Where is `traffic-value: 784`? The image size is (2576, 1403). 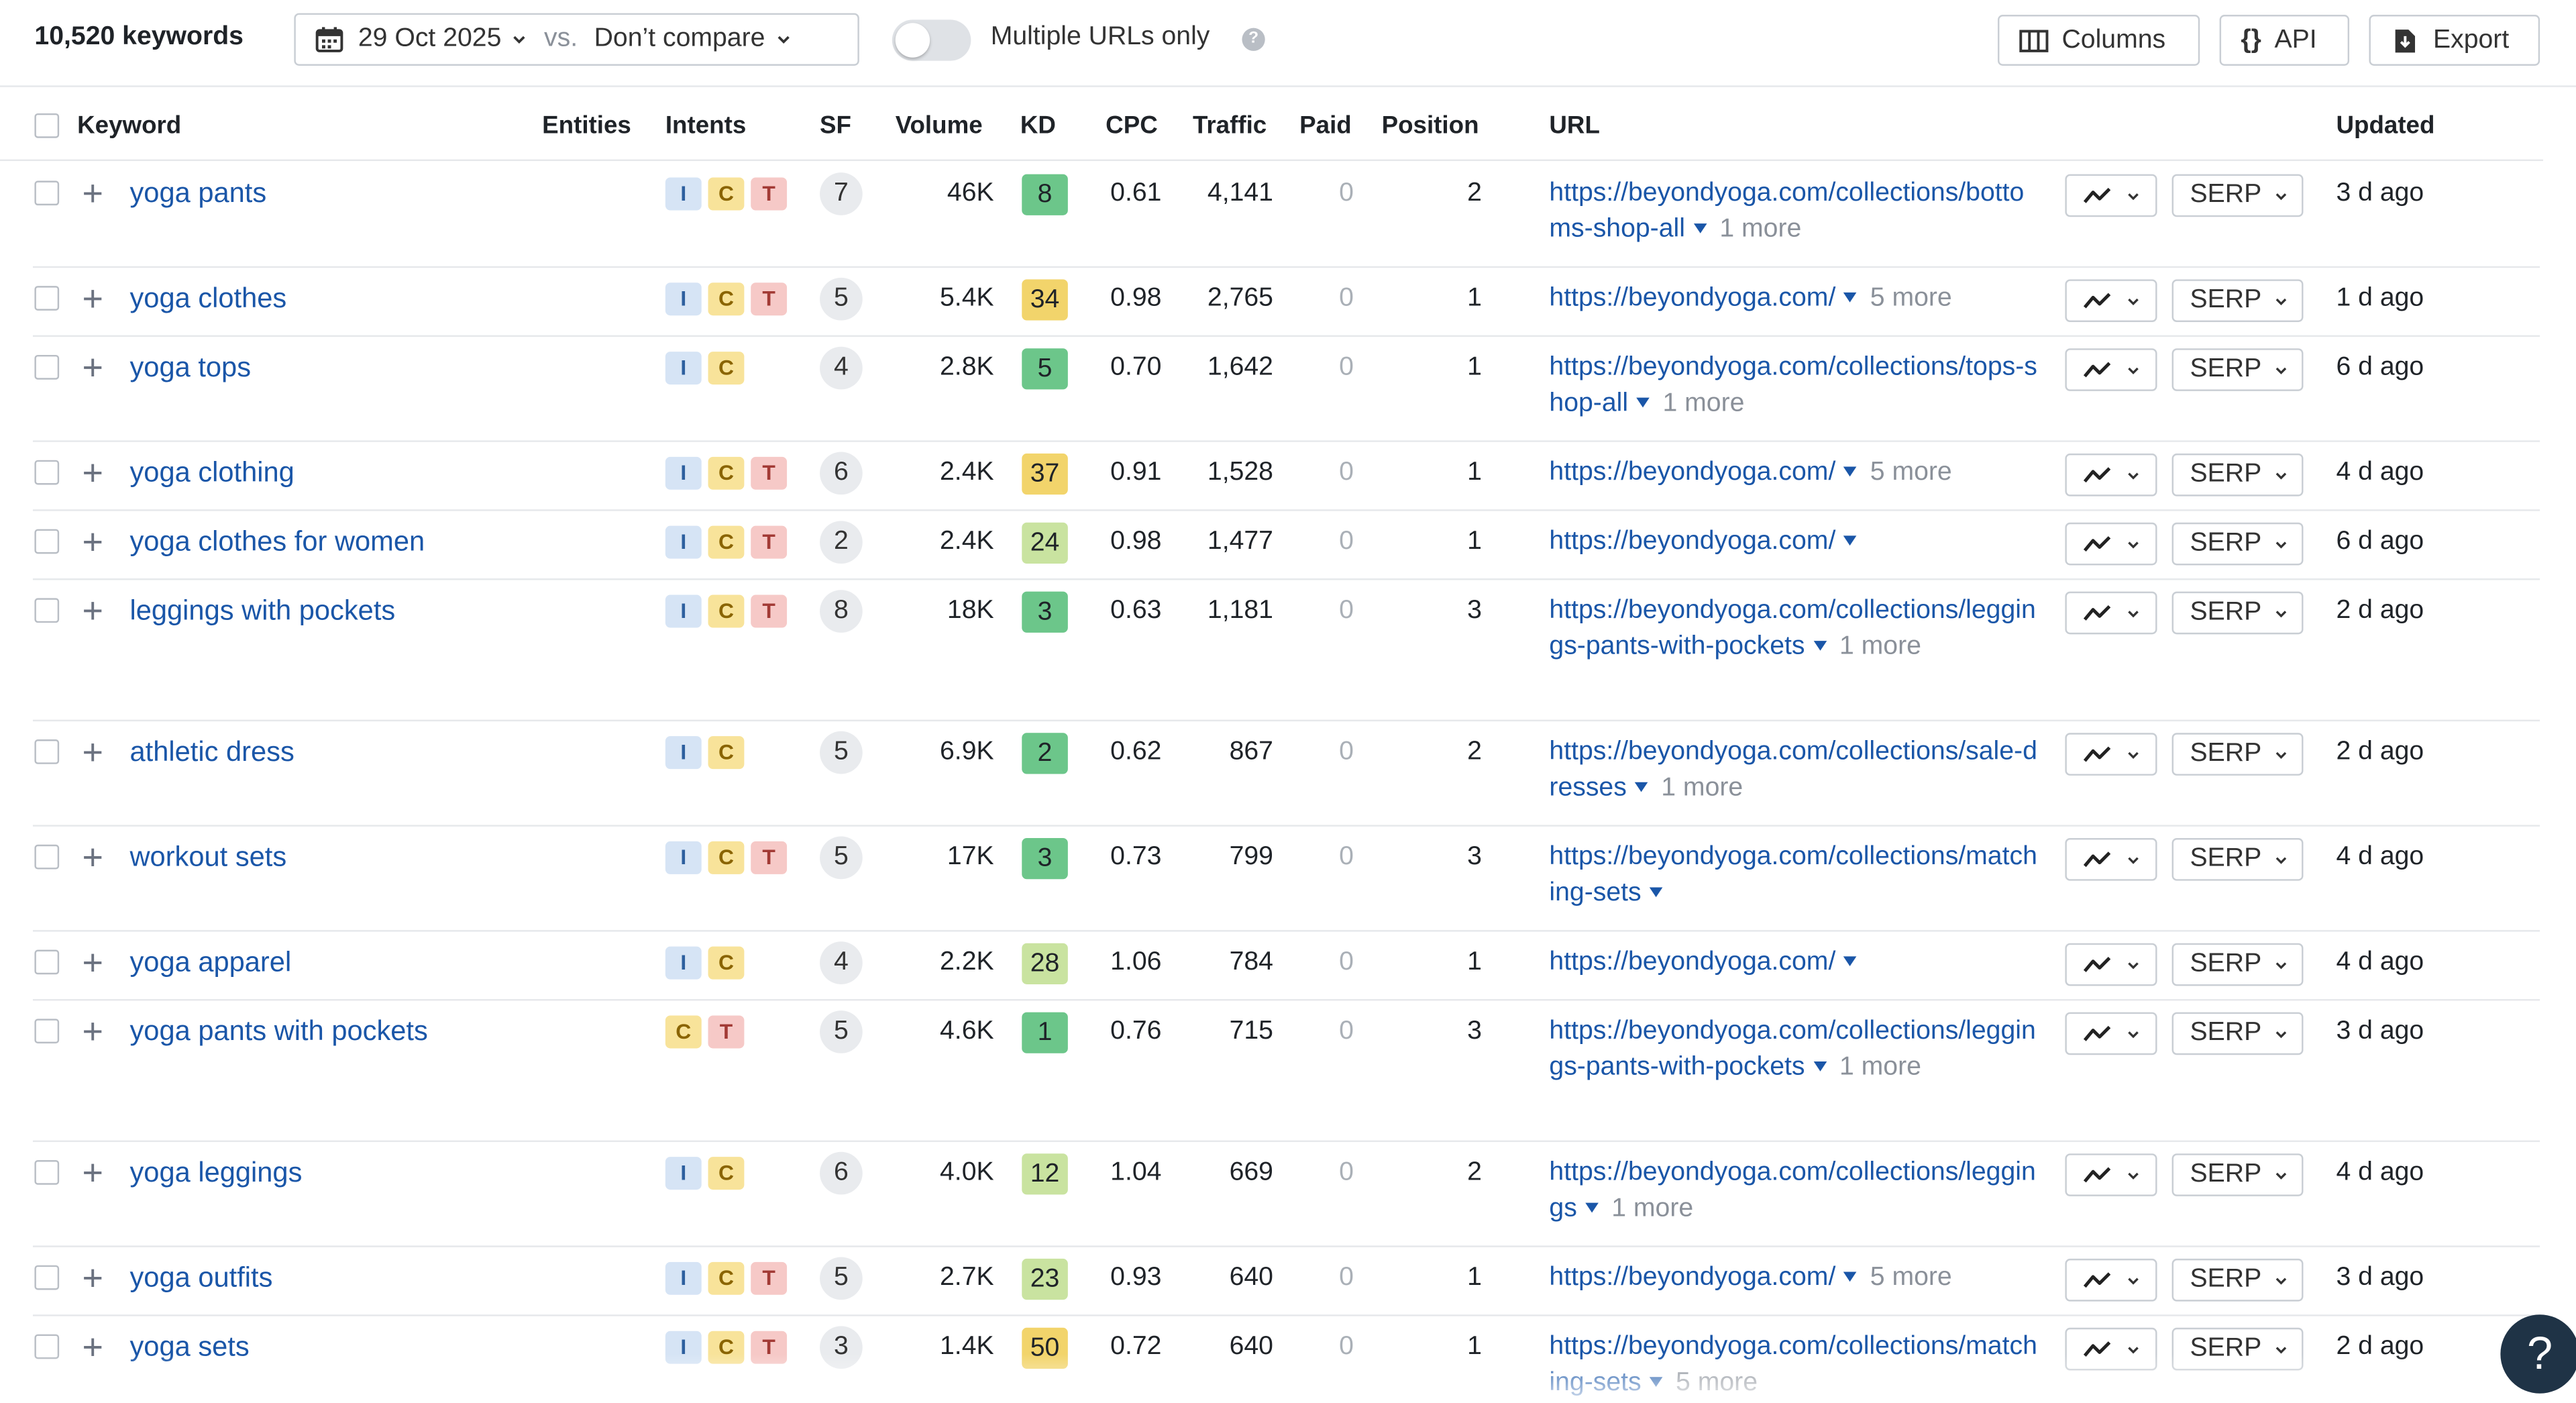 traffic-value: 784 is located at coordinates (1251, 962).